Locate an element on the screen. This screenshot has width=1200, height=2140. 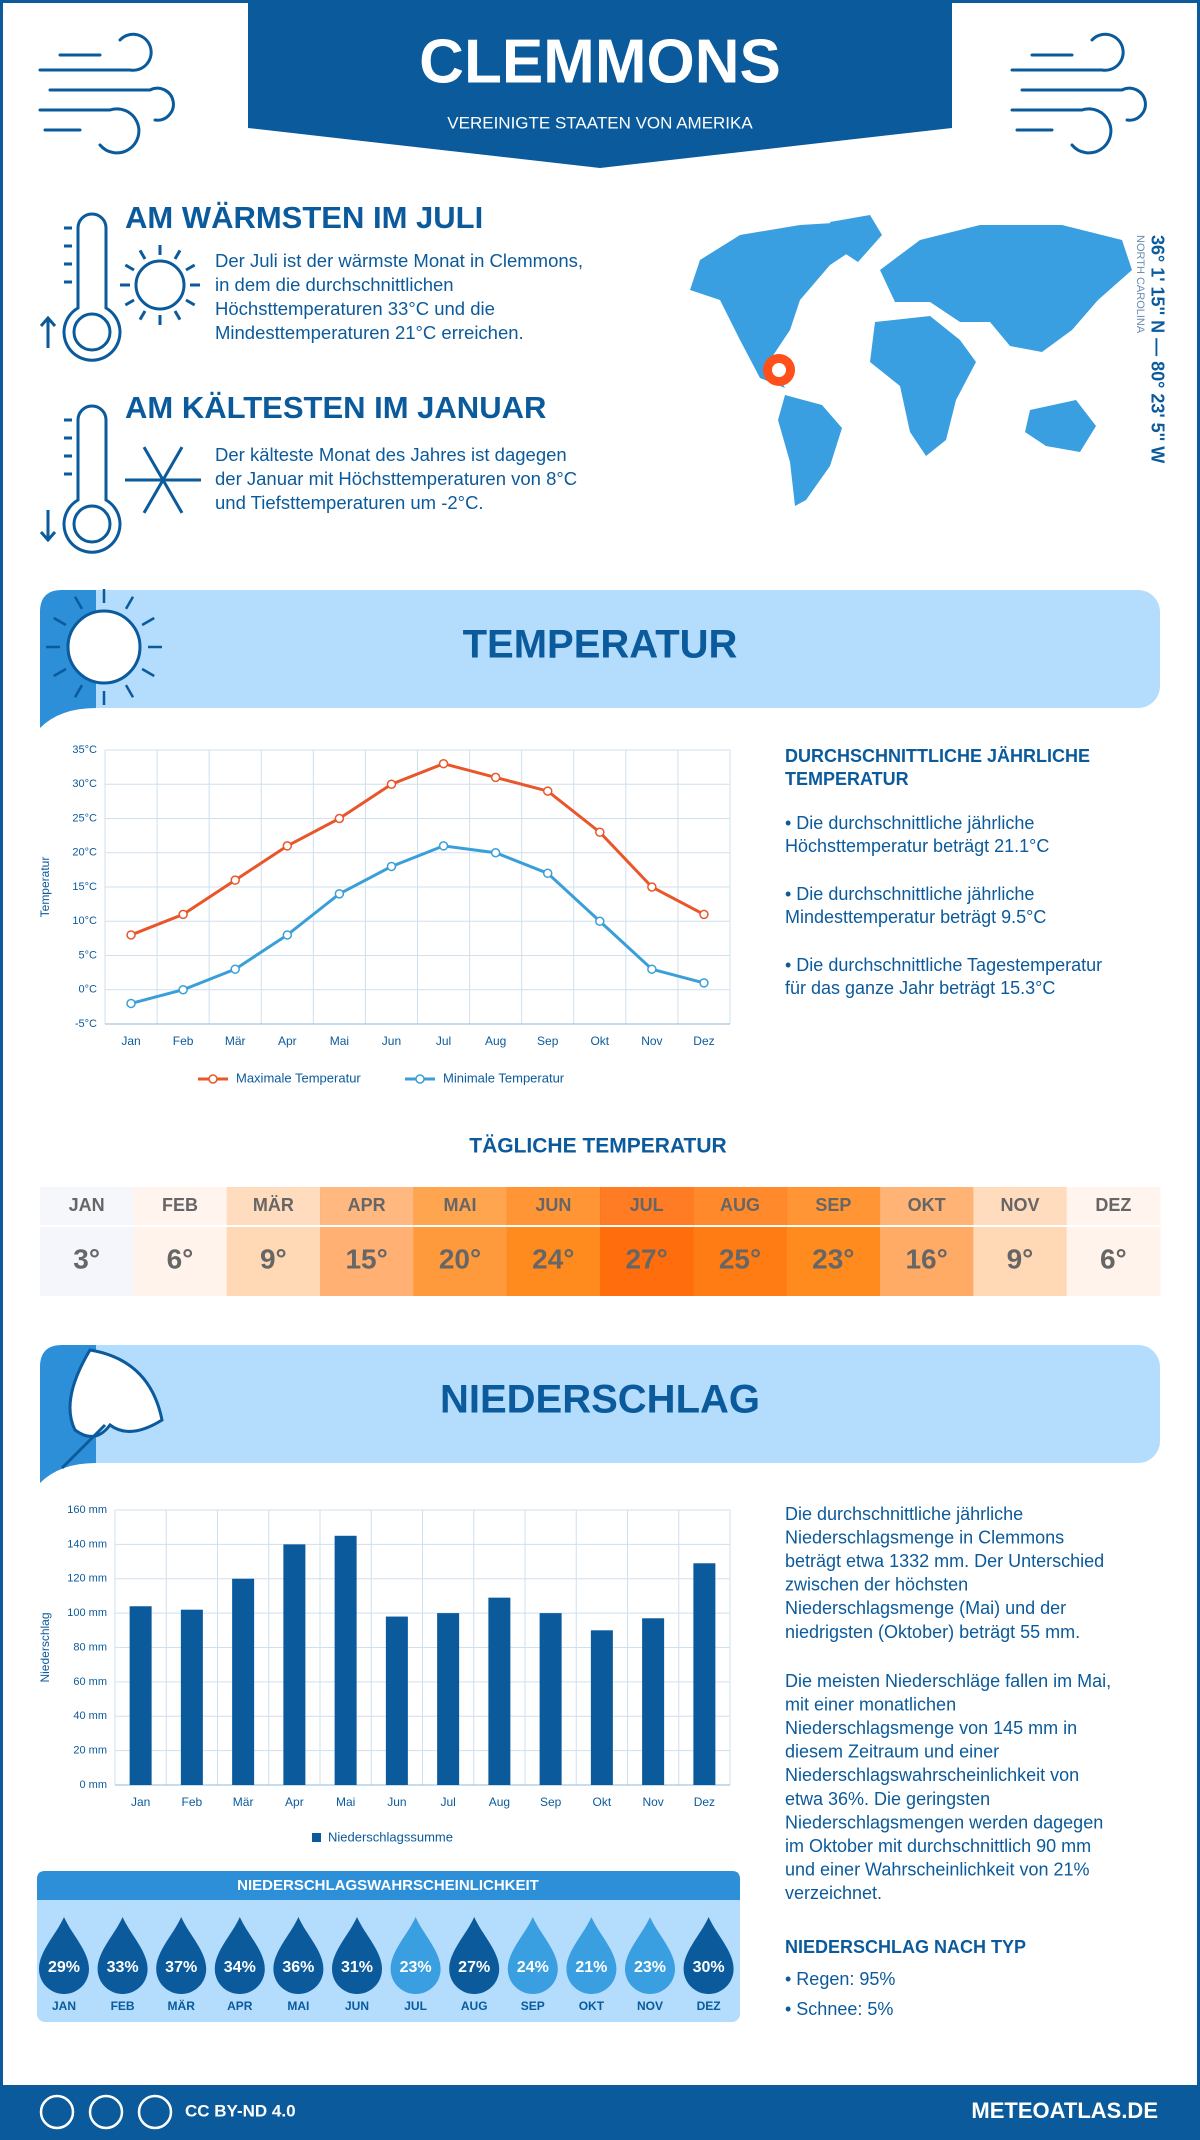
probability-month: APR is located at coordinates (240, 2006).